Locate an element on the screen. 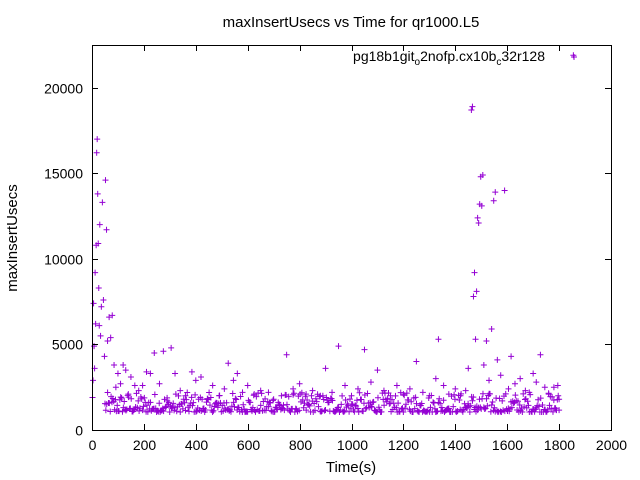 Image resolution: width=640 pixels, height=480 pixels. x-tick-label: 400 is located at coordinates (197, 445).